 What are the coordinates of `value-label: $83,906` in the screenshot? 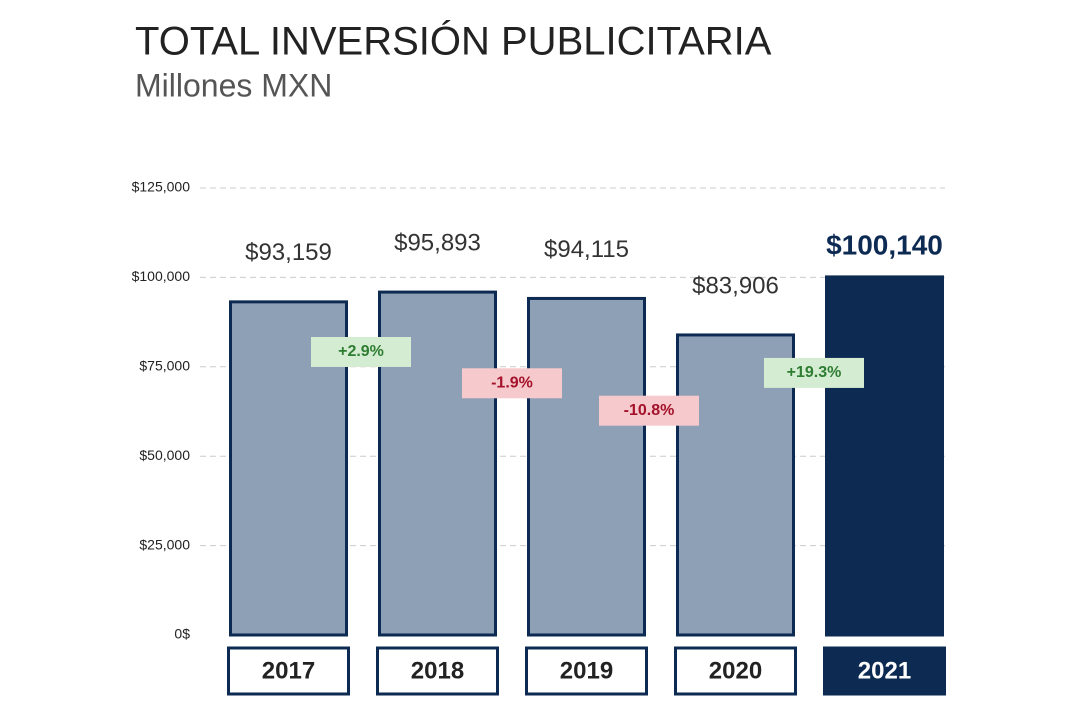 It's located at (735, 285).